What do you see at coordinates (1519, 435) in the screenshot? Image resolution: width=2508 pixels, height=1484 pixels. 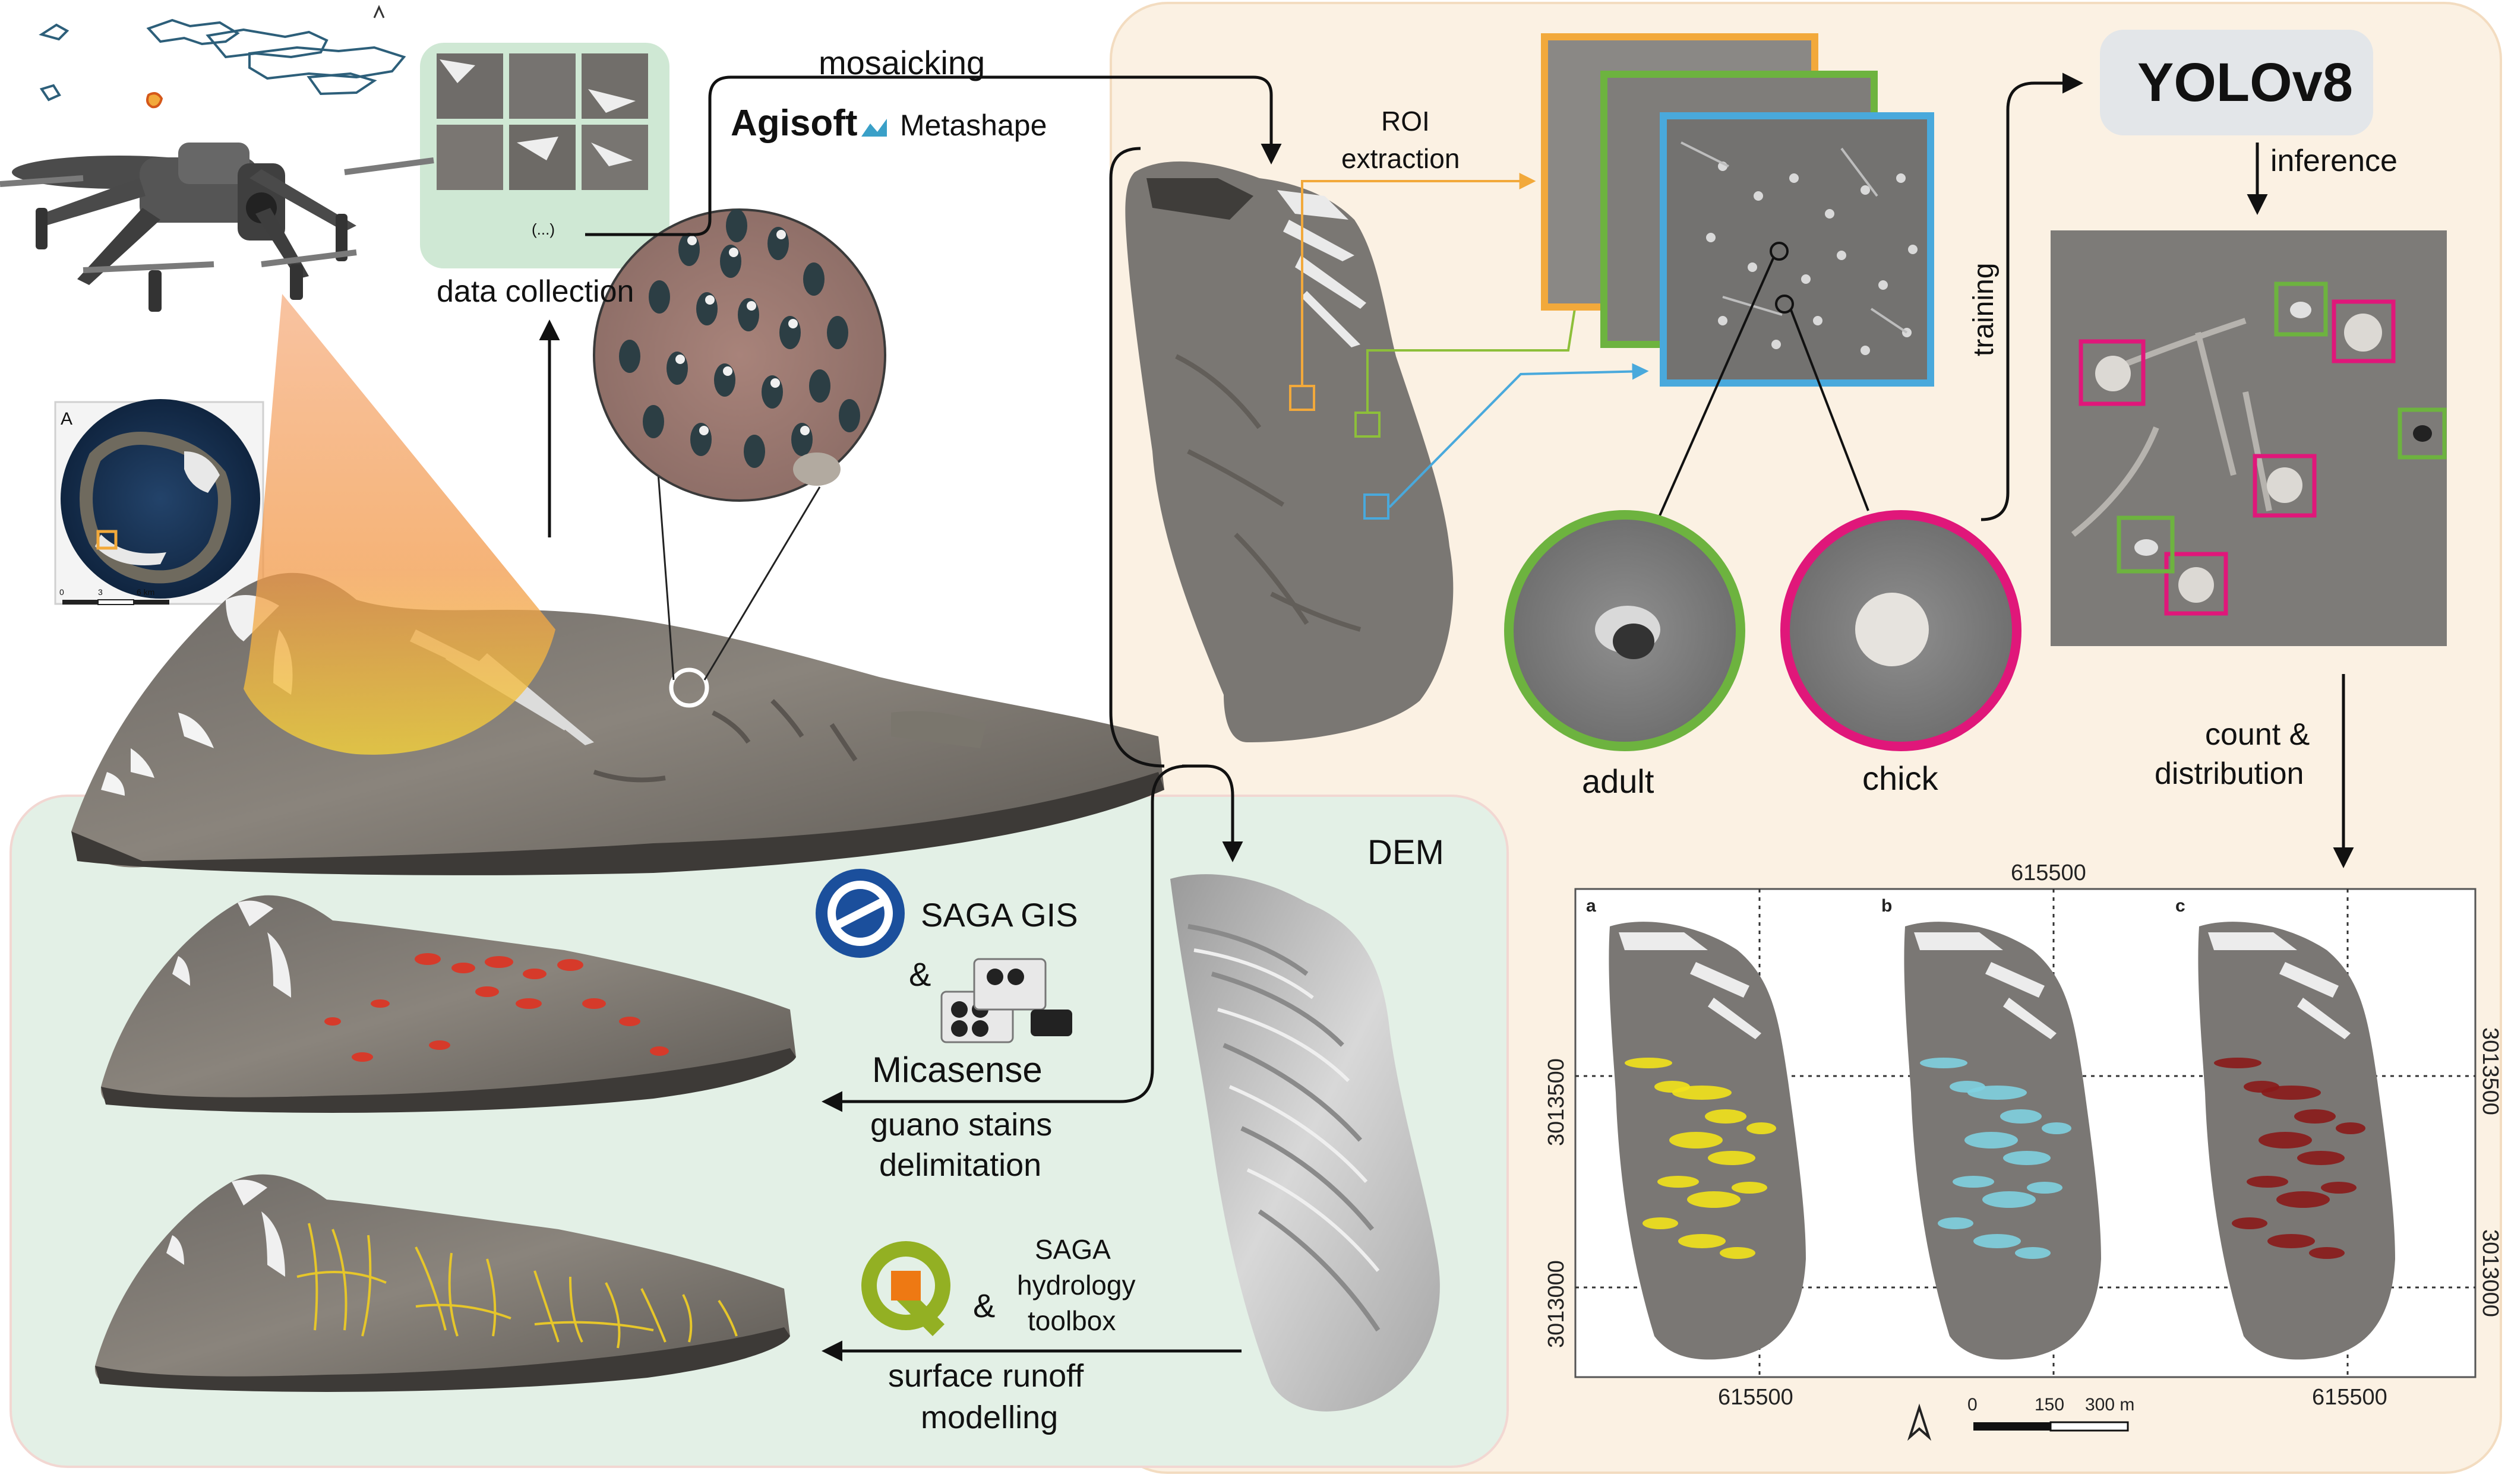 I see `roi-arrow-blue` at bounding box center [1519, 435].